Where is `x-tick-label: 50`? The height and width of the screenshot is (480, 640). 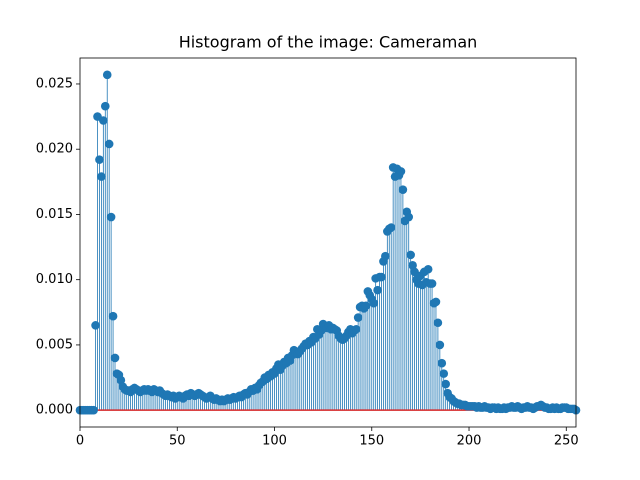 x-tick-label: 50 is located at coordinates (177, 441).